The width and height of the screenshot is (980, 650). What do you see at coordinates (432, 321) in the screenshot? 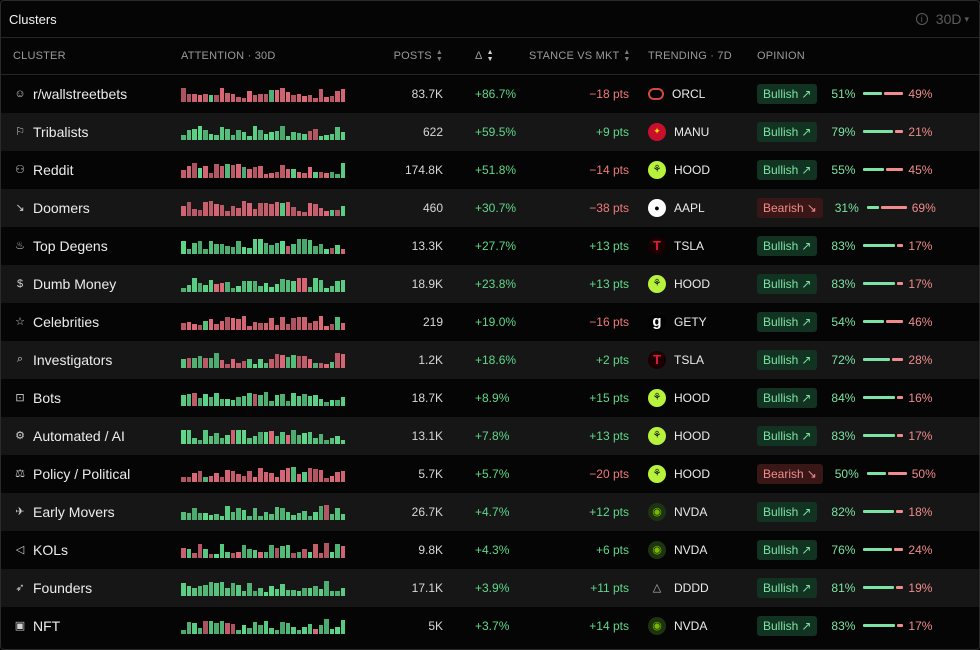
I see `cell-posts: 219` at bounding box center [432, 321].